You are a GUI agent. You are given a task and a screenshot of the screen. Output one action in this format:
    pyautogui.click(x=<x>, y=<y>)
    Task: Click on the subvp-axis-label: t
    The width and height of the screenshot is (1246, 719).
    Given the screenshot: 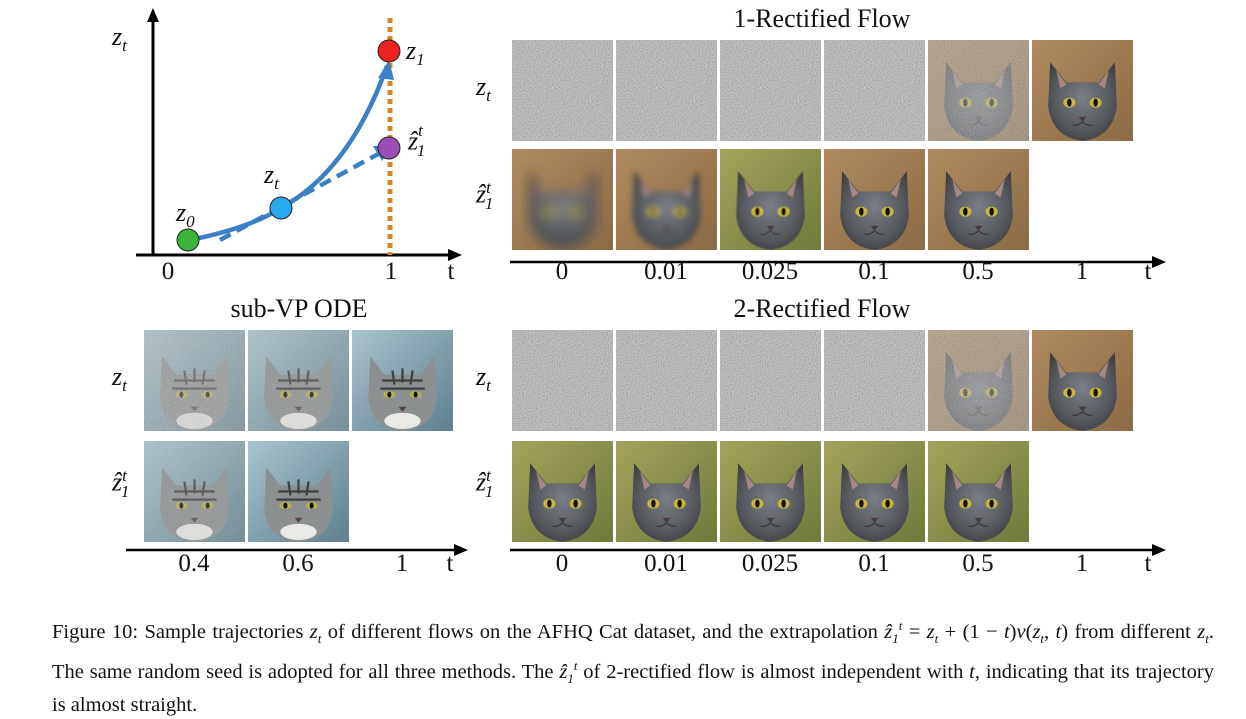 What is the action you would take?
    pyautogui.click(x=450, y=563)
    